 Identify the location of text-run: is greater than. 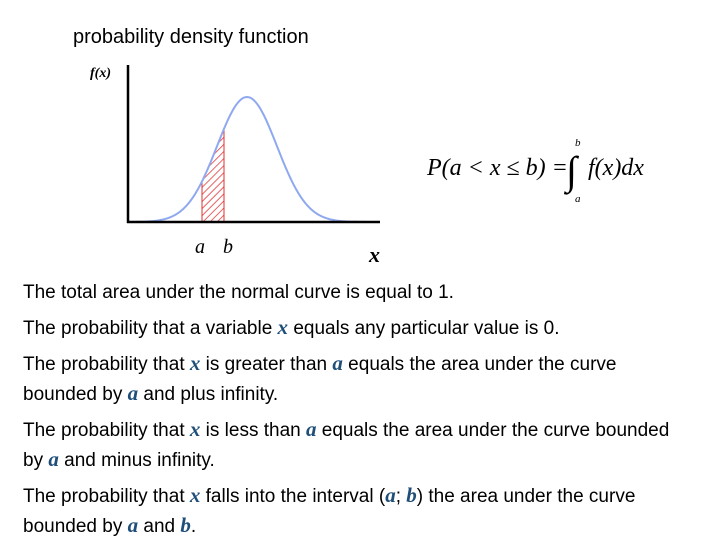
(266, 364).